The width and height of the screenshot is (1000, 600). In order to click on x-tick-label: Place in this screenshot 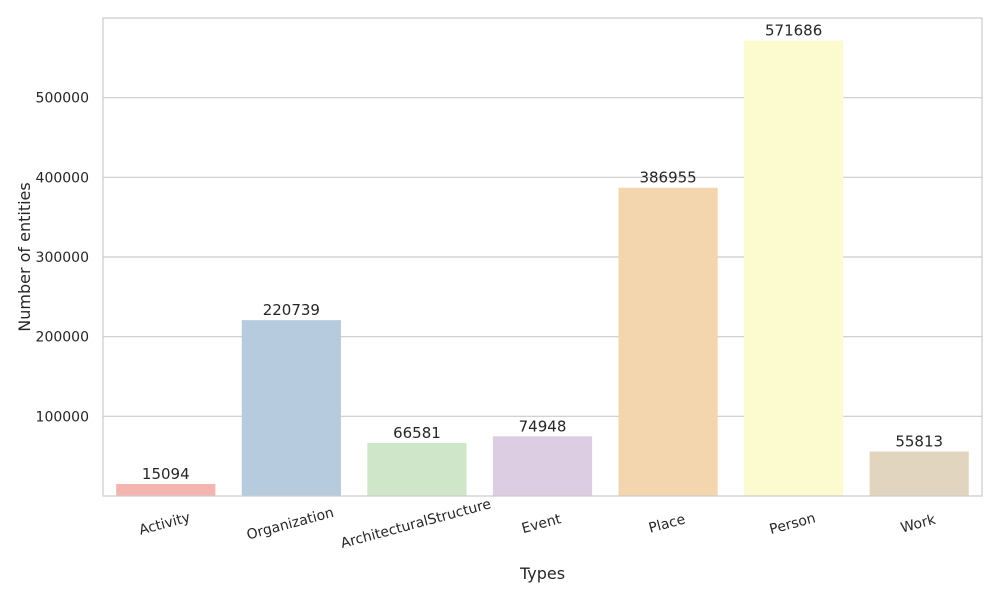, I will do `click(667, 524)`.